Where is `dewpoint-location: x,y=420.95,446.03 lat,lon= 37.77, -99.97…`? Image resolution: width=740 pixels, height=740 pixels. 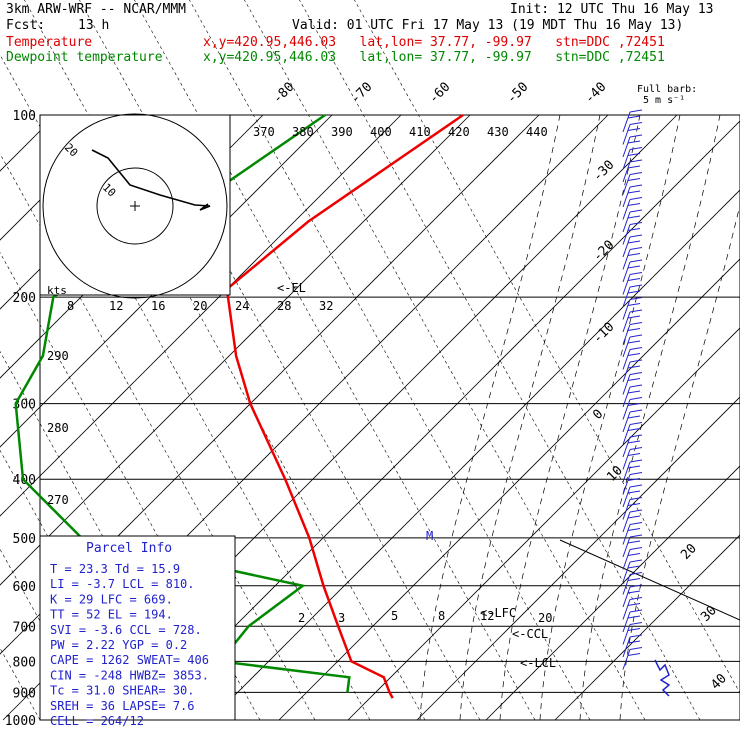 dewpoint-location: x,y=420.95,446.03 lat,lon= 37.77, -99.97… is located at coordinates (434, 57).